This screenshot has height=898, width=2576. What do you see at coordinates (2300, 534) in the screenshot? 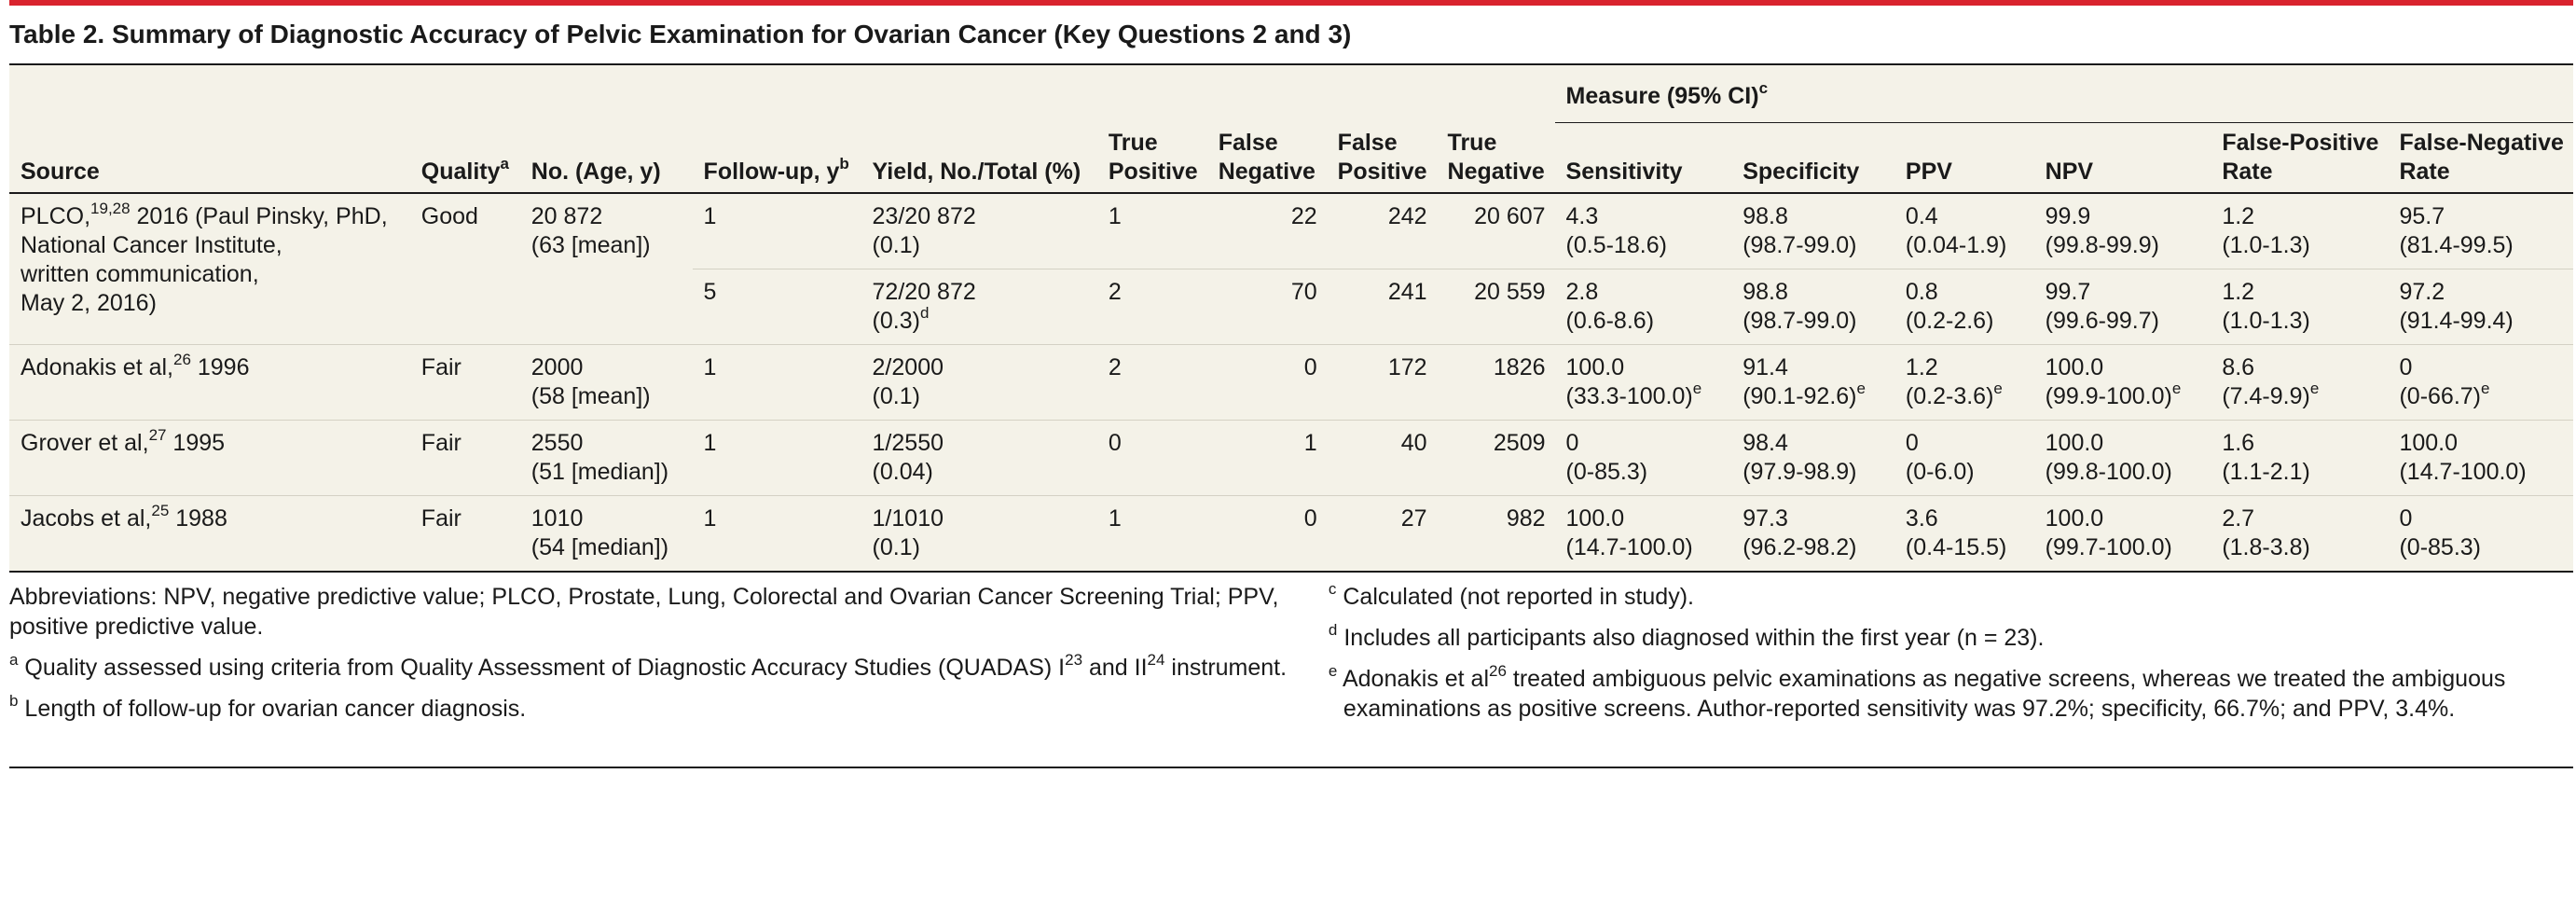
I see `fpr-cell: 2.7 (1.8-3.8)` at bounding box center [2300, 534].